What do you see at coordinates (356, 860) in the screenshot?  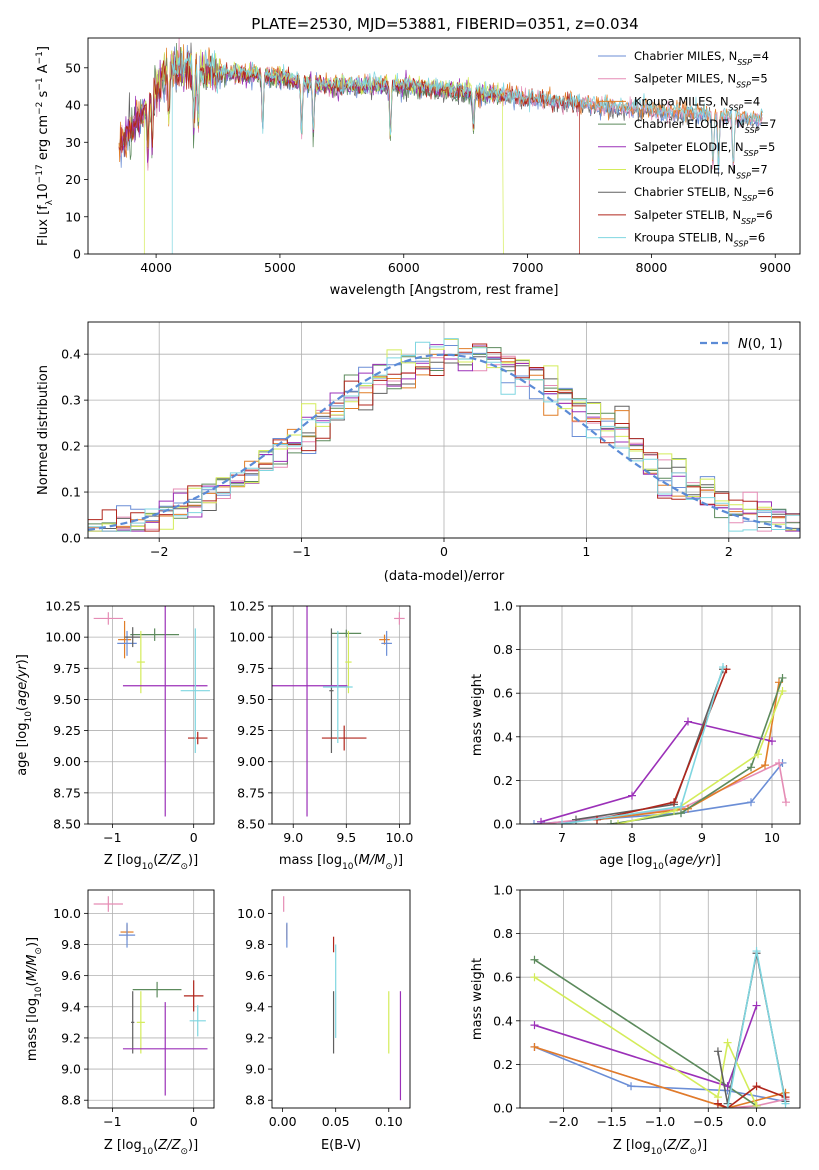 I see `age-vs-mass-xlabel-part: (` at bounding box center [356, 860].